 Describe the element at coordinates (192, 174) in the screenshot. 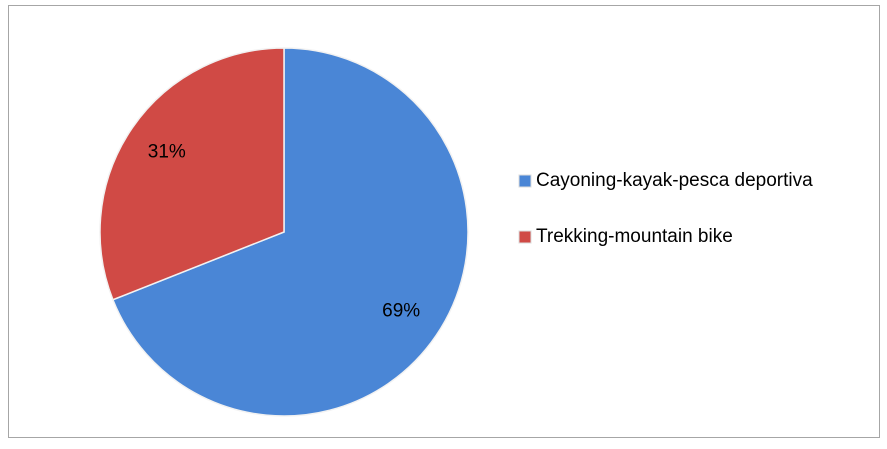

I see `pie-slice` at that location.